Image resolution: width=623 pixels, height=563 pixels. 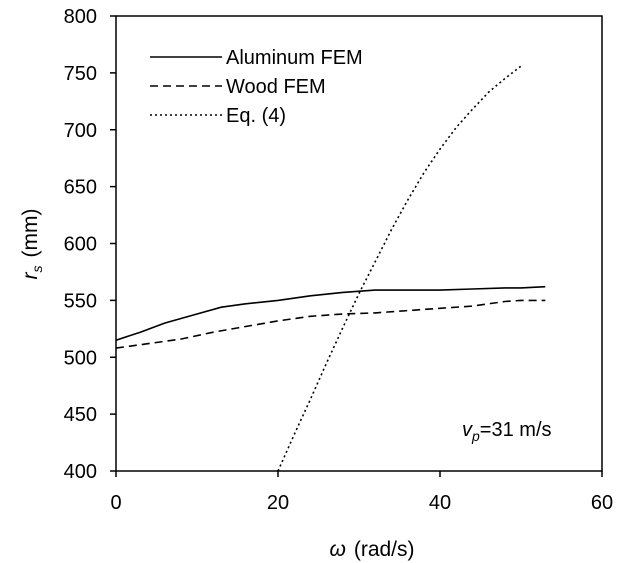 I want to click on y-tick-label: 600, so click(x=80, y=245).